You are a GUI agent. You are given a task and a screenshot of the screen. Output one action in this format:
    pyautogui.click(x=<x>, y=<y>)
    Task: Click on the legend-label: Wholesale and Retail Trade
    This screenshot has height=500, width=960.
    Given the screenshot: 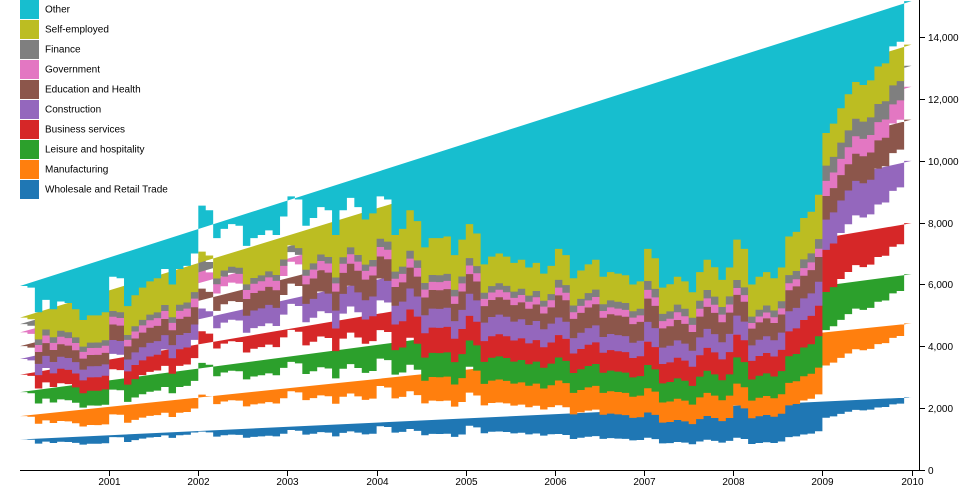 What is the action you would take?
    pyautogui.click(x=106, y=190)
    